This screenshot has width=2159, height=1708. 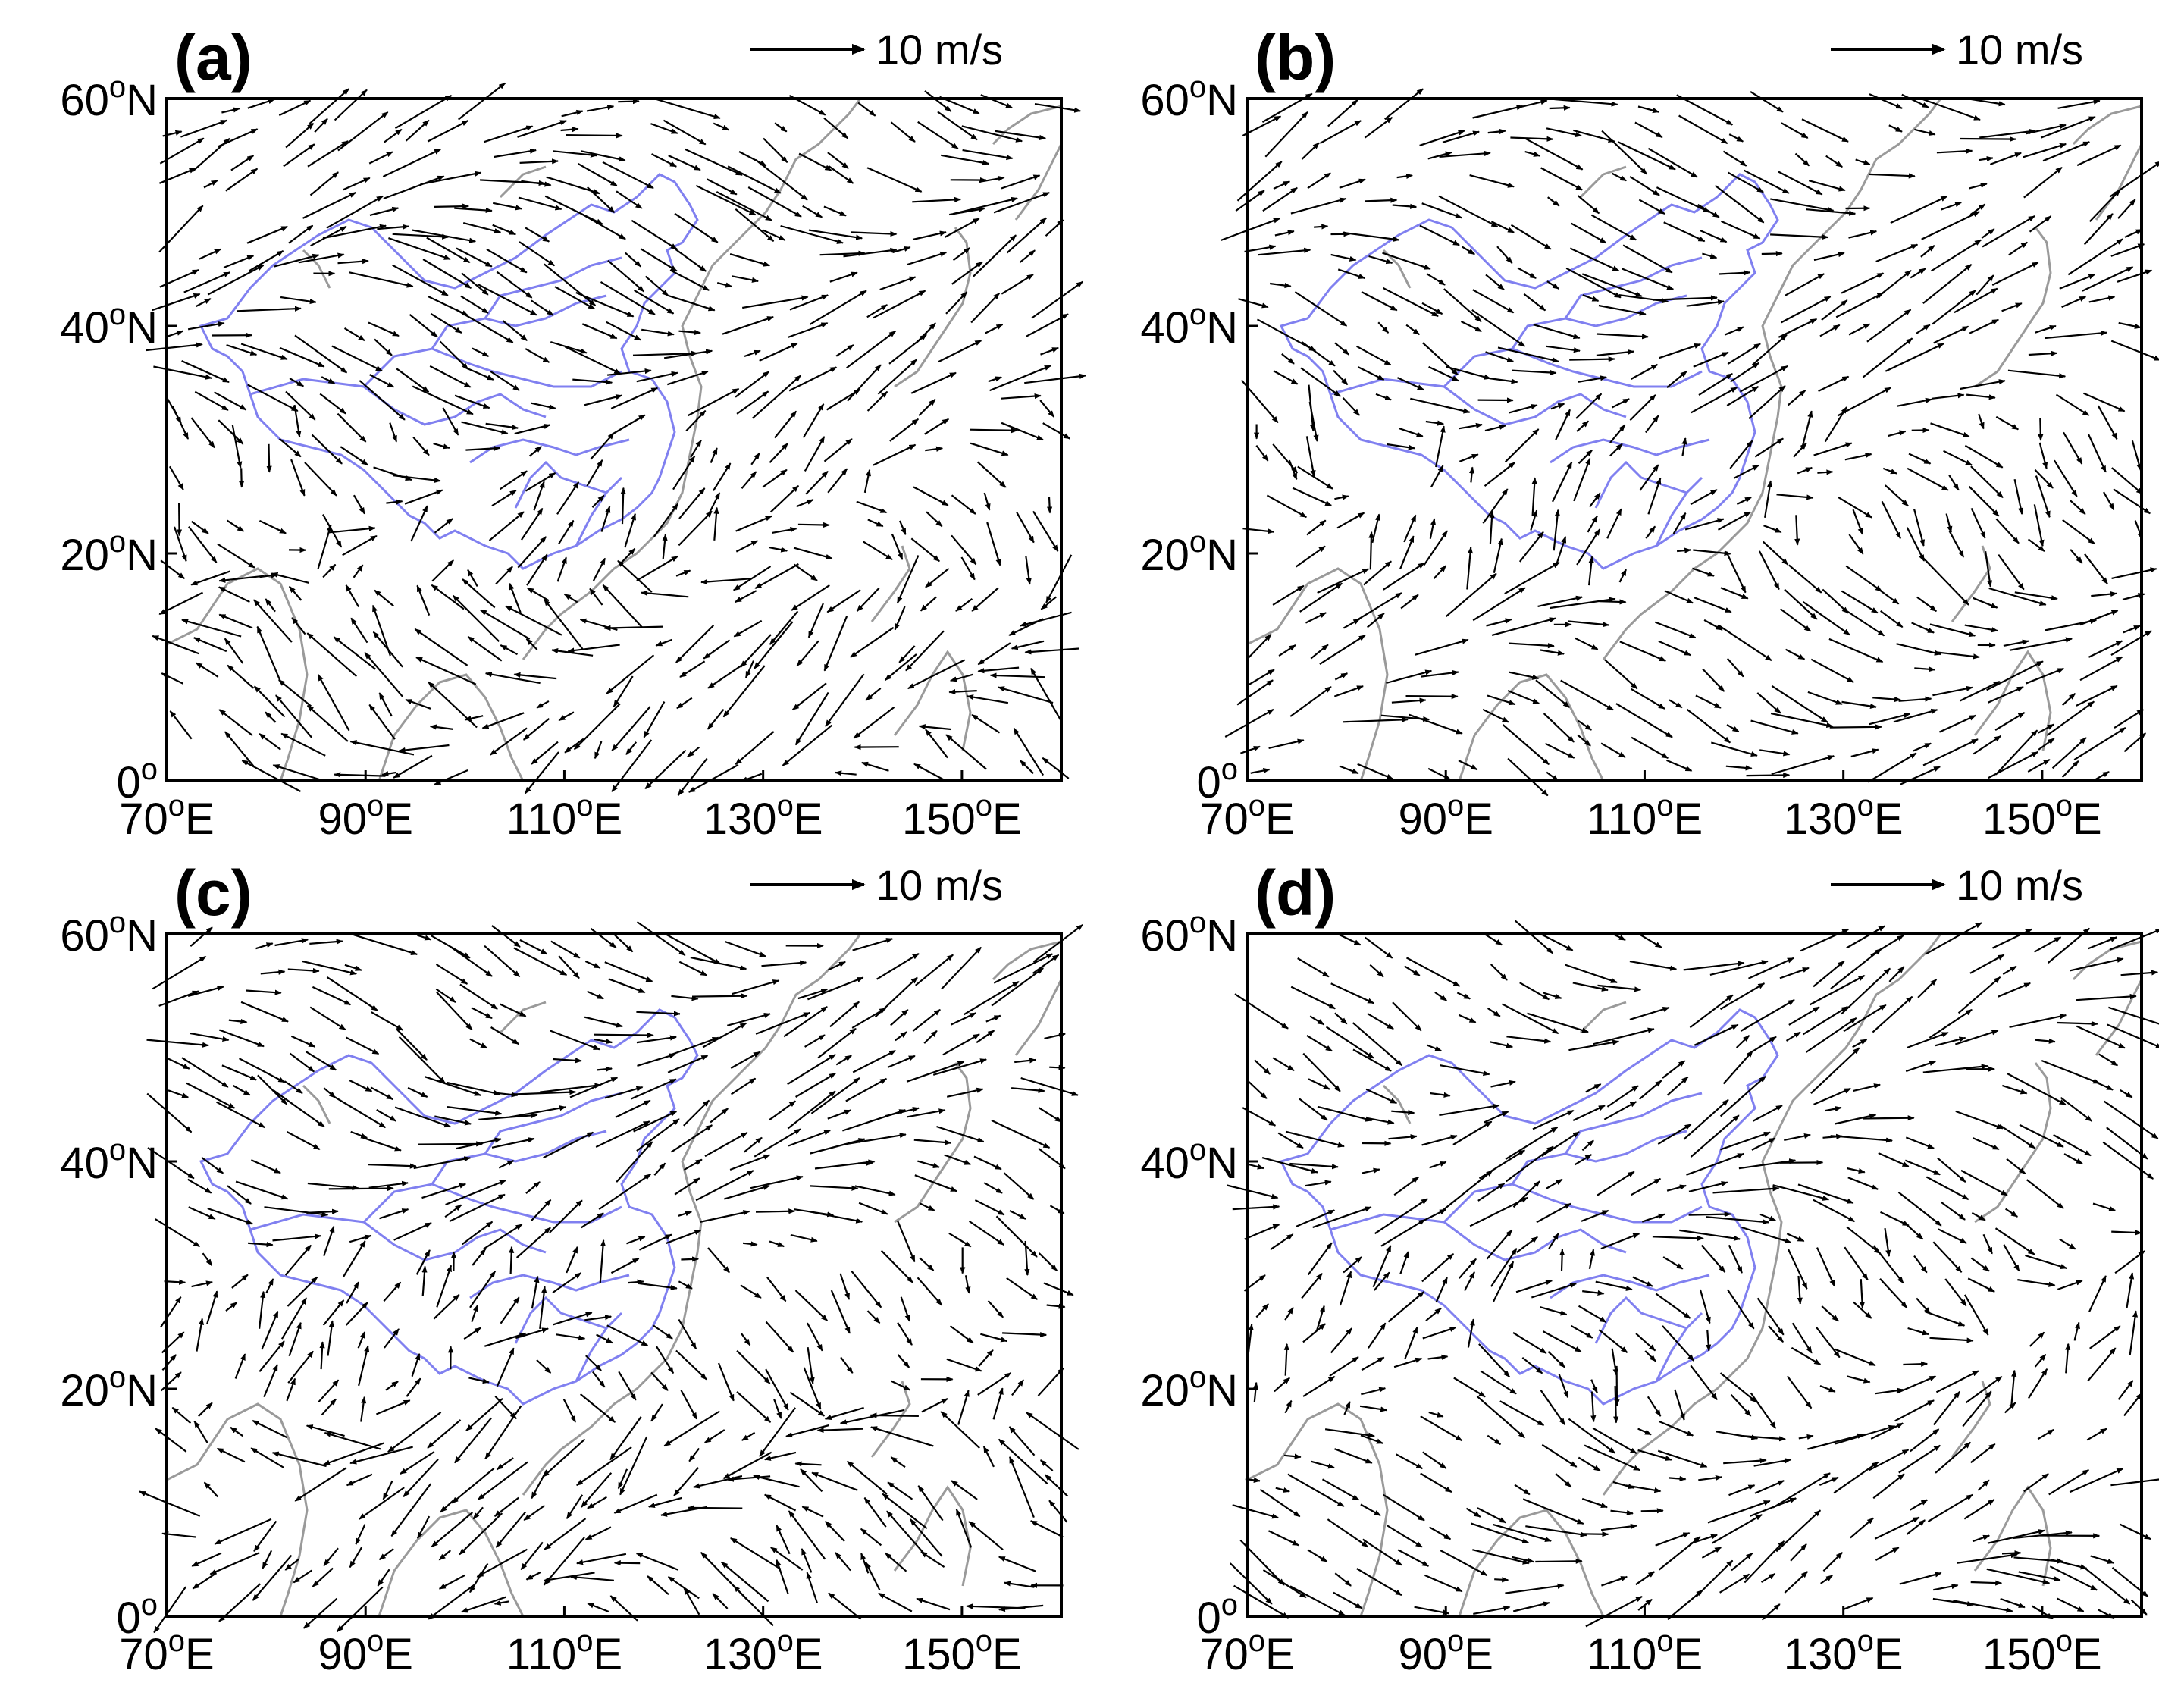 I want to click on x-tick-label: 70oE, so click(x=166, y=816).